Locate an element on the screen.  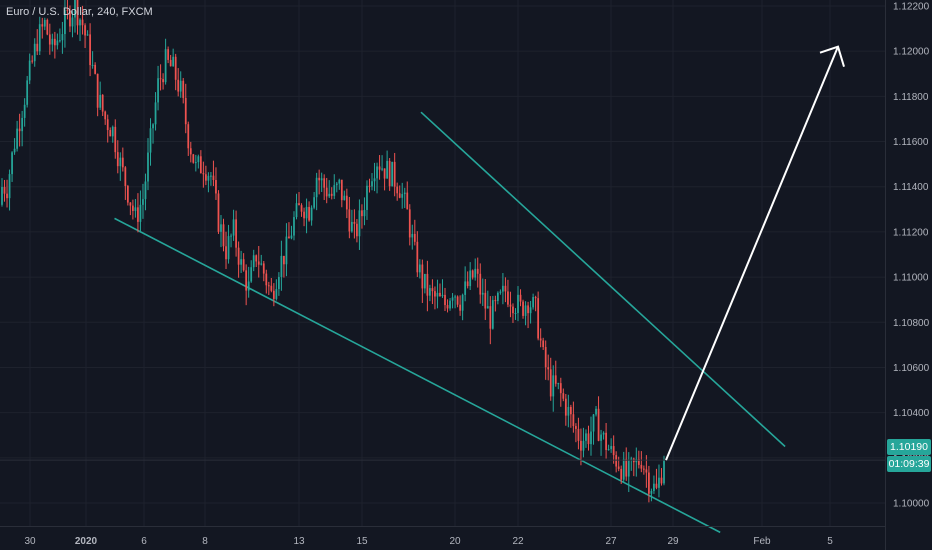
projection-arrow-head is located at coordinates (832, 56).